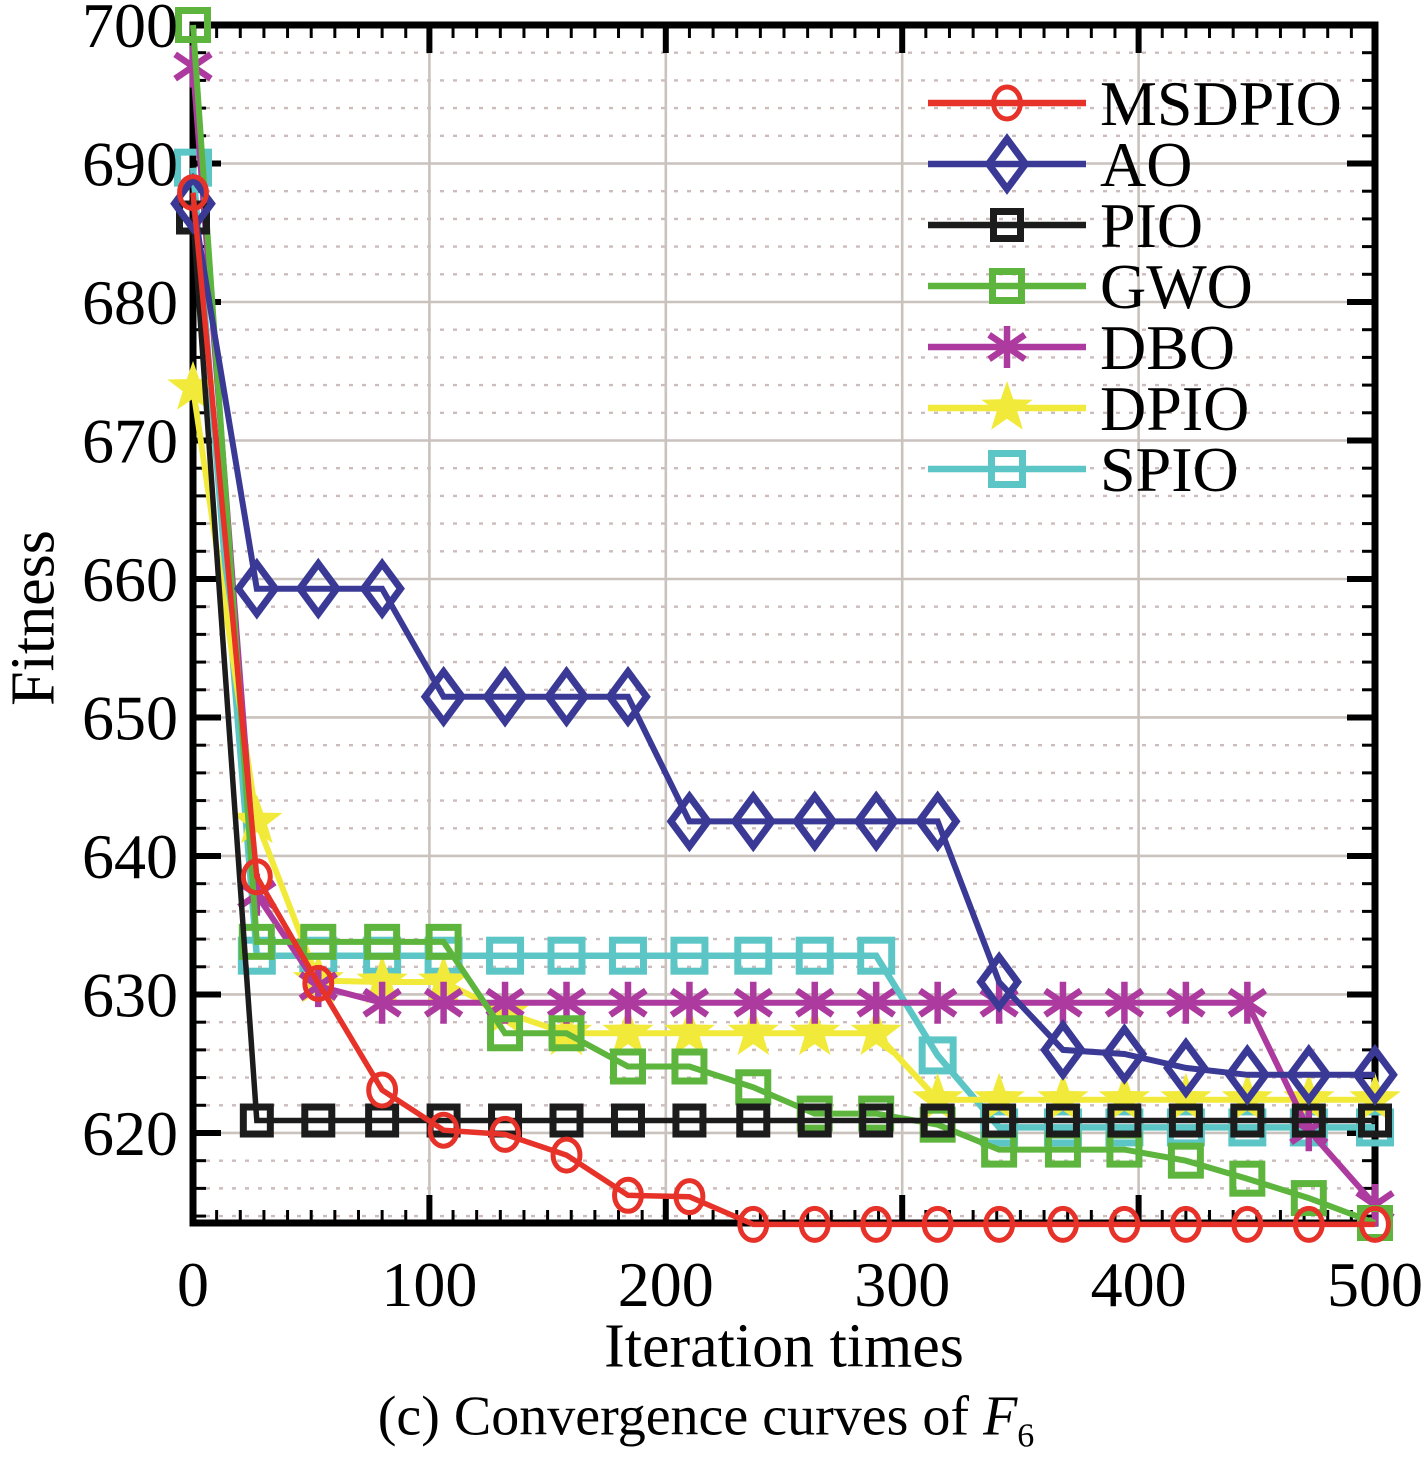 Image resolution: width=1425 pixels, height=1466 pixels. Describe the element at coordinates (1081, 347) in the screenshot. I see `legend-item-DBO: DBO` at that location.